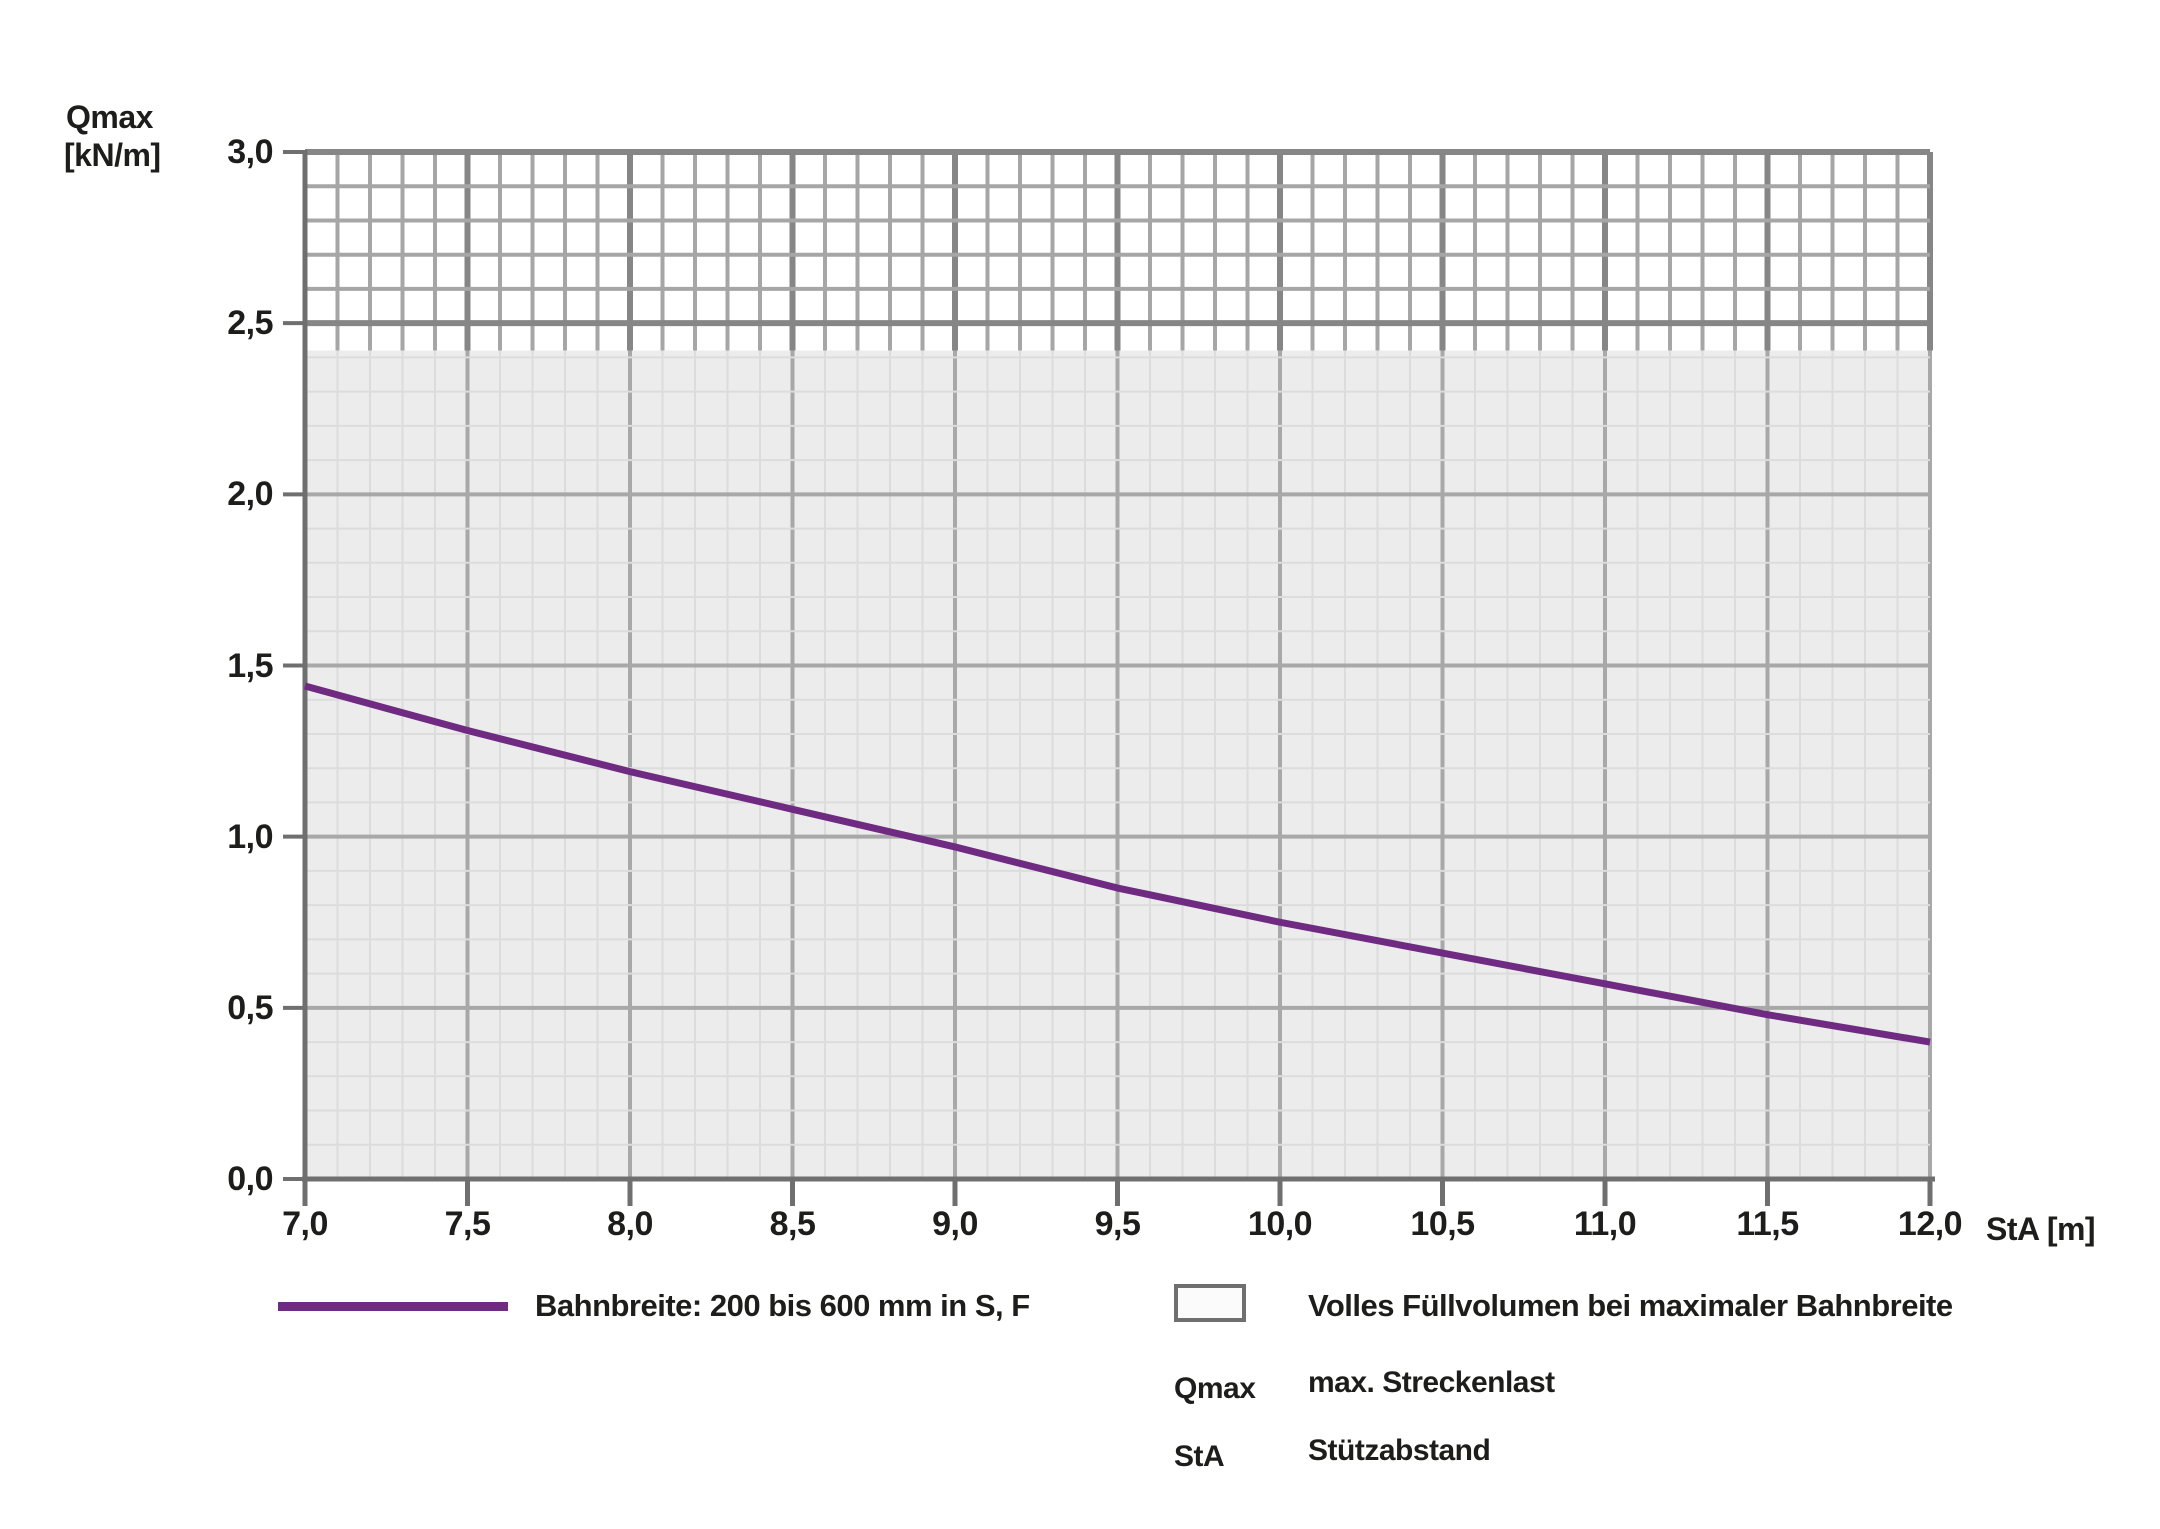 The image size is (2160, 1529). Describe the element at coordinates (792, 1224) in the screenshot. I see `x-tick-label: 8,5` at that location.